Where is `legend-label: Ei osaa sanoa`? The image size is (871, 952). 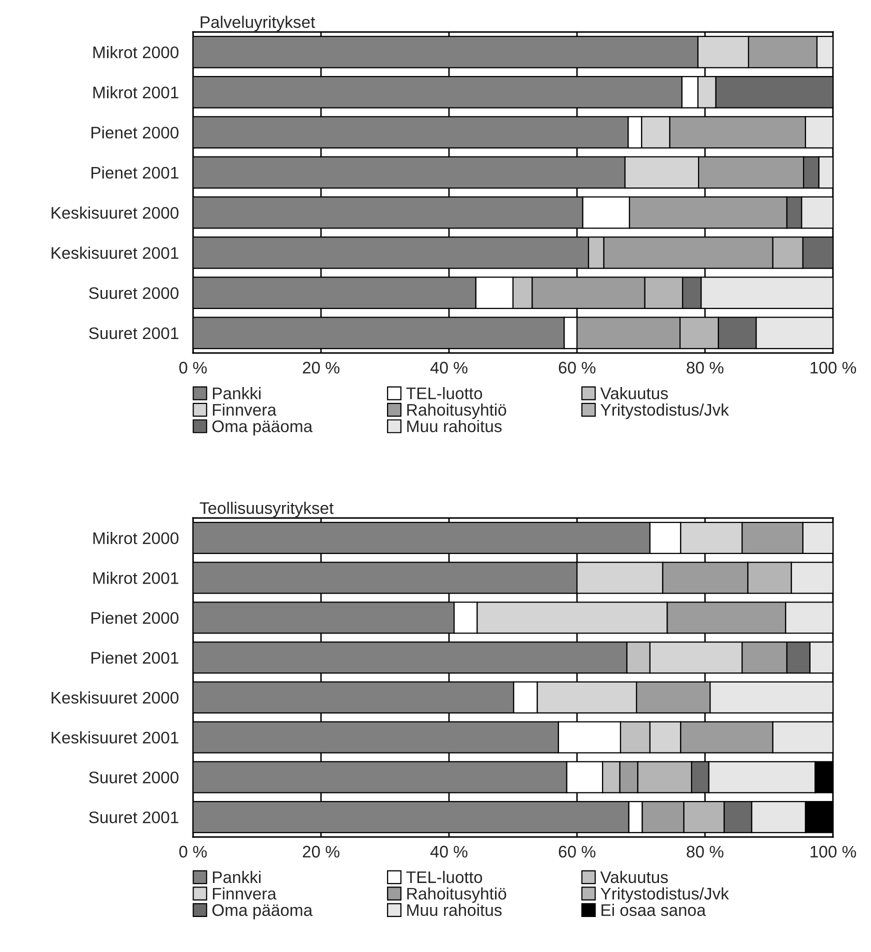 legend-label: Ei osaa sanoa is located at coordinates (654, 910).